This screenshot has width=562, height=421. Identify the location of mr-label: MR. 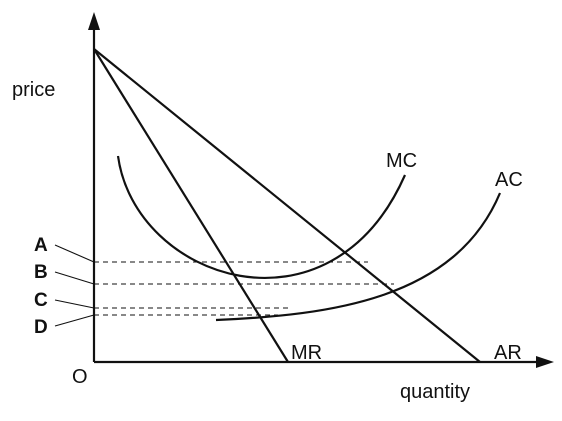
(306, 353).